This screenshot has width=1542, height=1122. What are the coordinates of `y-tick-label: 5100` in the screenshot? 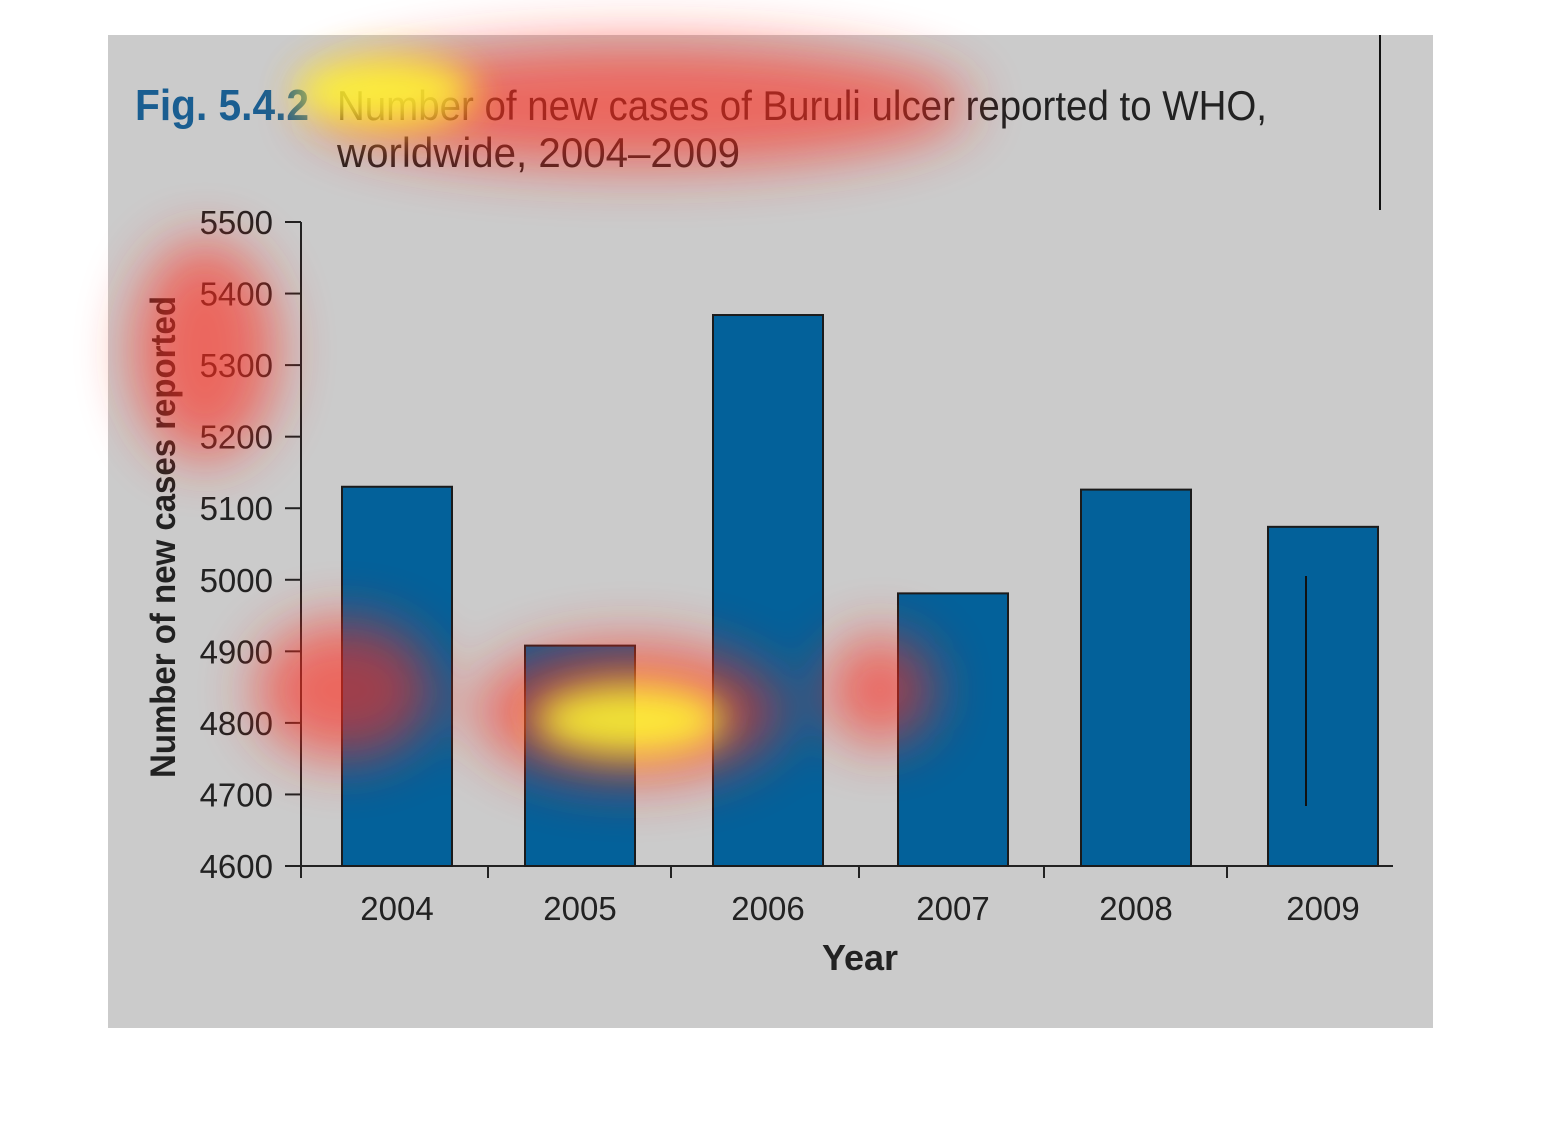 It's located at (236, 508).